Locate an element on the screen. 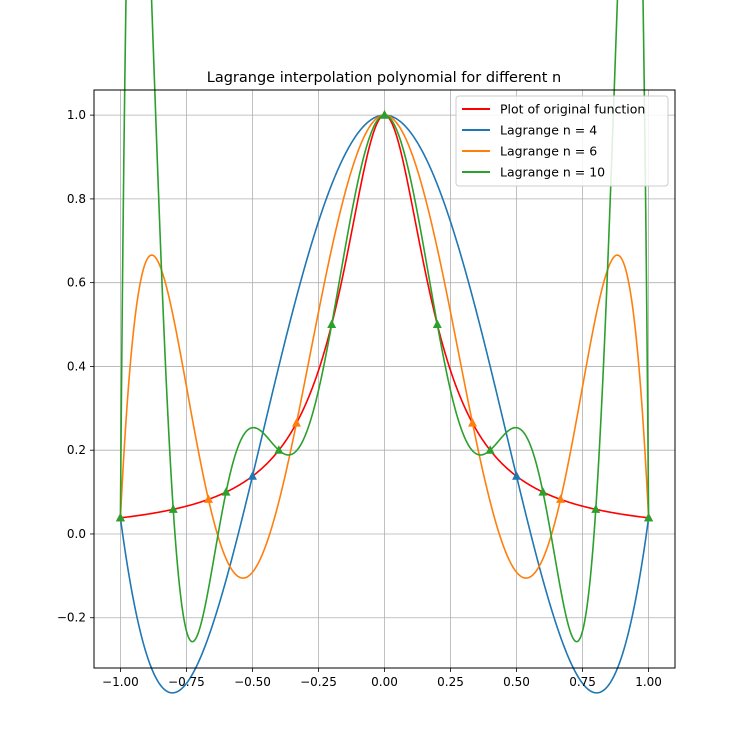 The image size is (750, 750). x-tick-label: 1.00 is located at coordinates (648, 682).